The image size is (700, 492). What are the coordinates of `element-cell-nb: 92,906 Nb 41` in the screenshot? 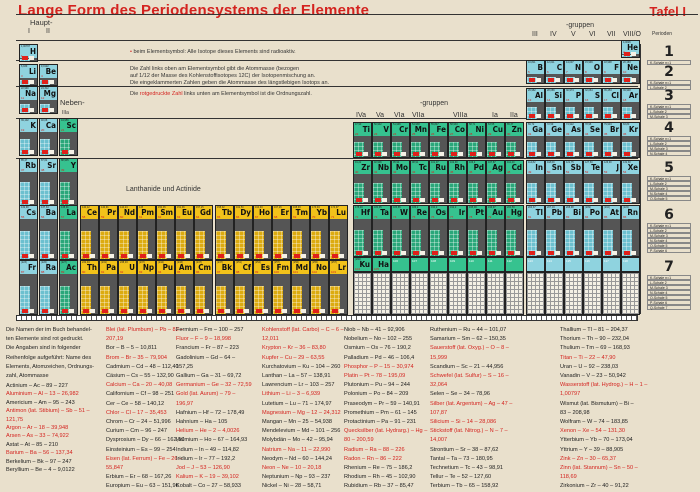 It's located at (381, 182).